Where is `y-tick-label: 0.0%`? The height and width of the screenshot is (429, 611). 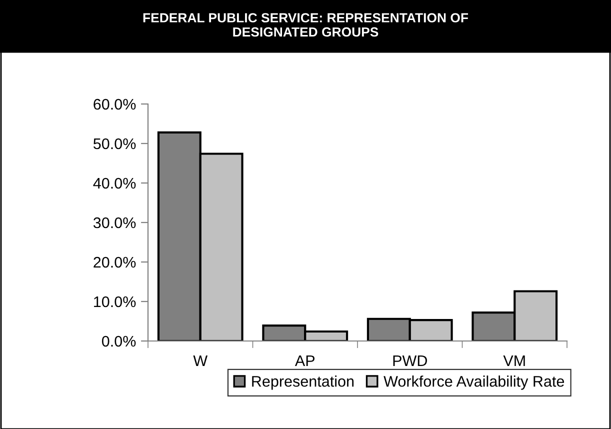
y-tick-label: 0.0% is located at coordinates (119, 341).